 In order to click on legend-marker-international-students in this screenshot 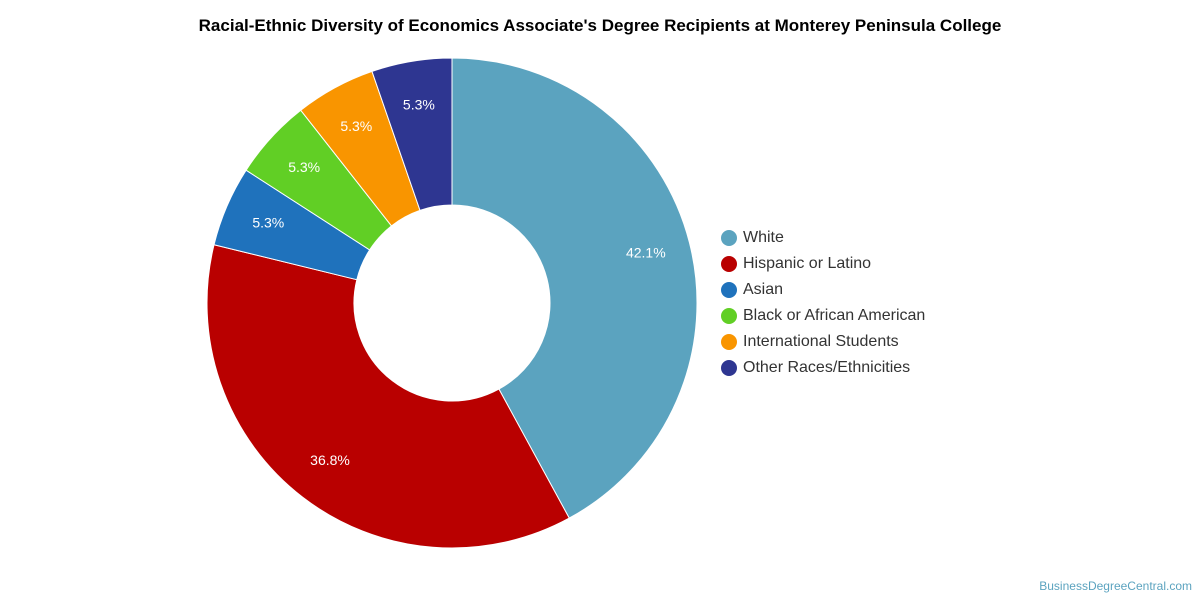, I will do `click(729, 342)`.